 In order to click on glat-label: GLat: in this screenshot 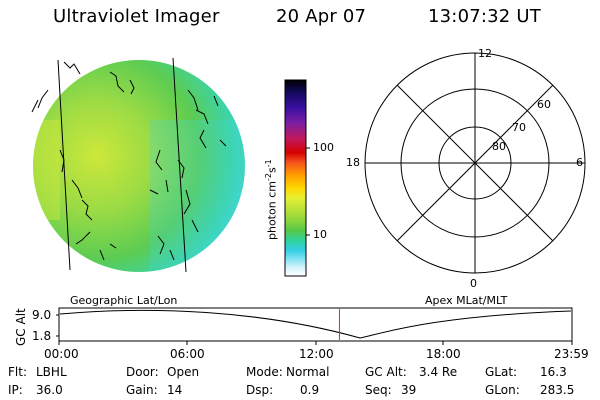, I will do `click(501, 372)`.